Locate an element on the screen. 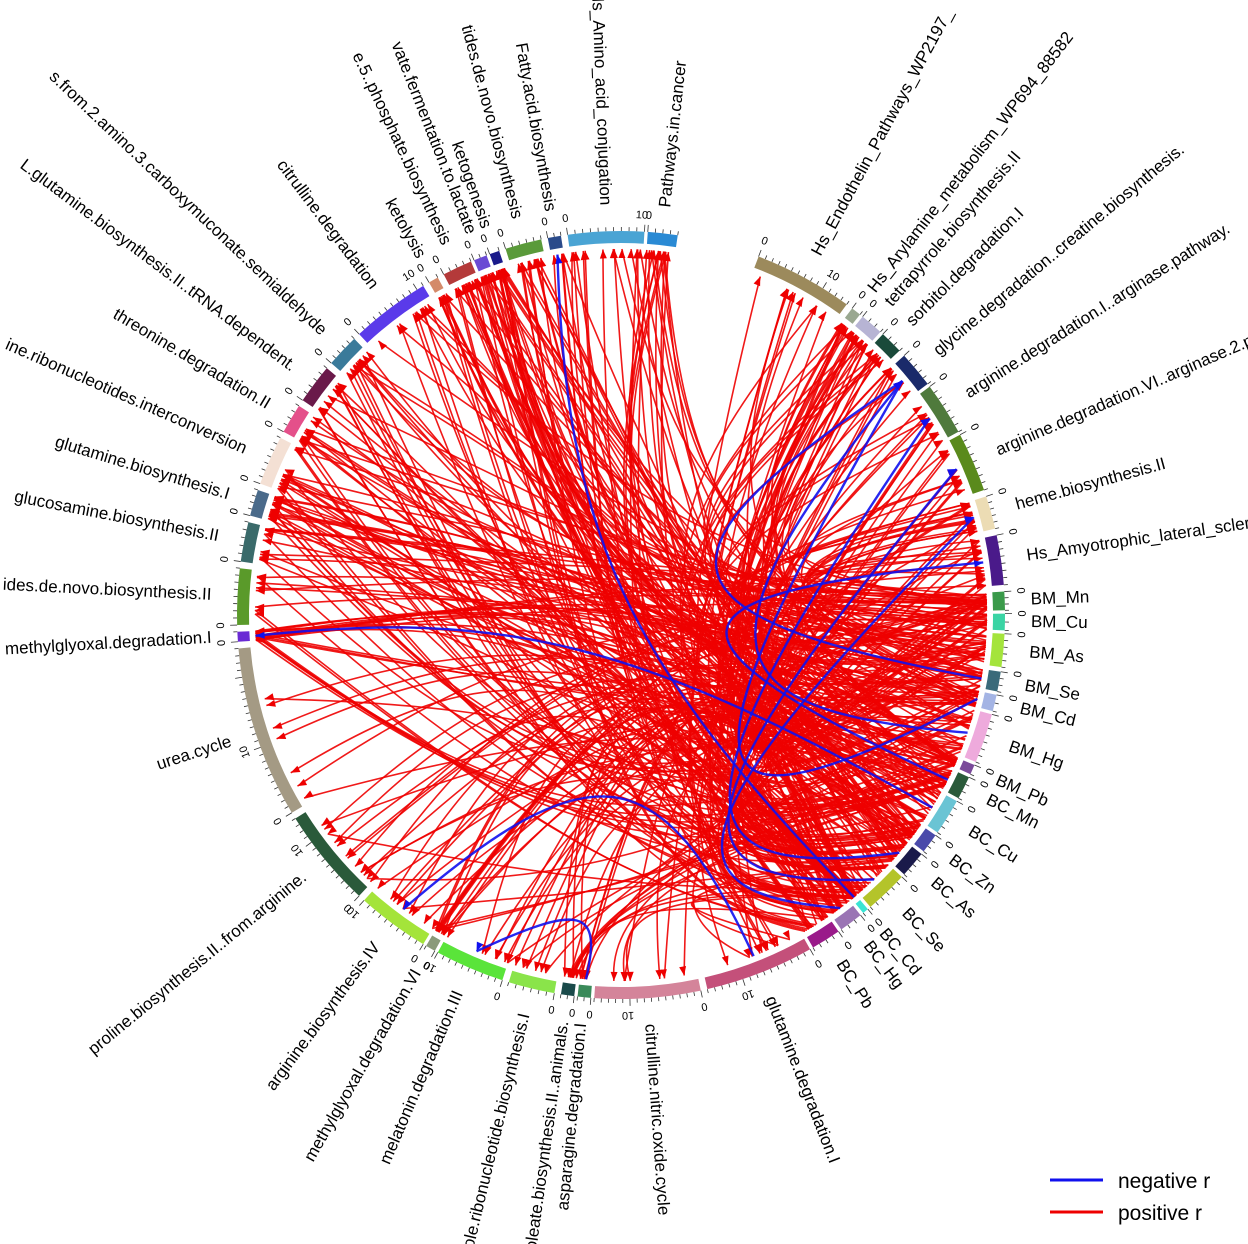 This screenshot has height=1244, width=1248. sector-label-12: BM_As is located at coordinates (1056, 654).